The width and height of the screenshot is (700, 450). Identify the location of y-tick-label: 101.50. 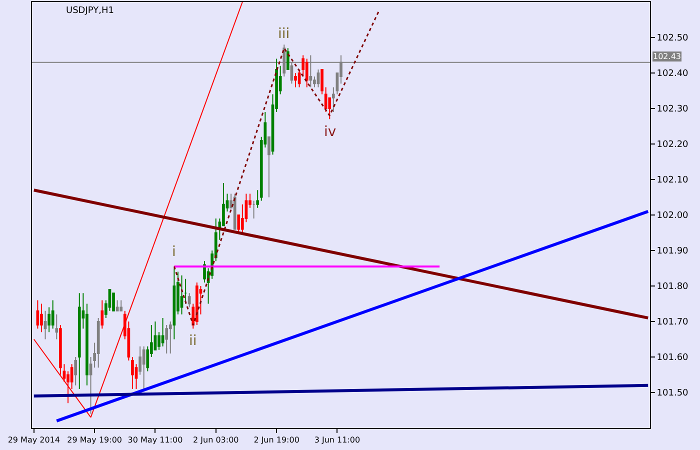
(672, 393).